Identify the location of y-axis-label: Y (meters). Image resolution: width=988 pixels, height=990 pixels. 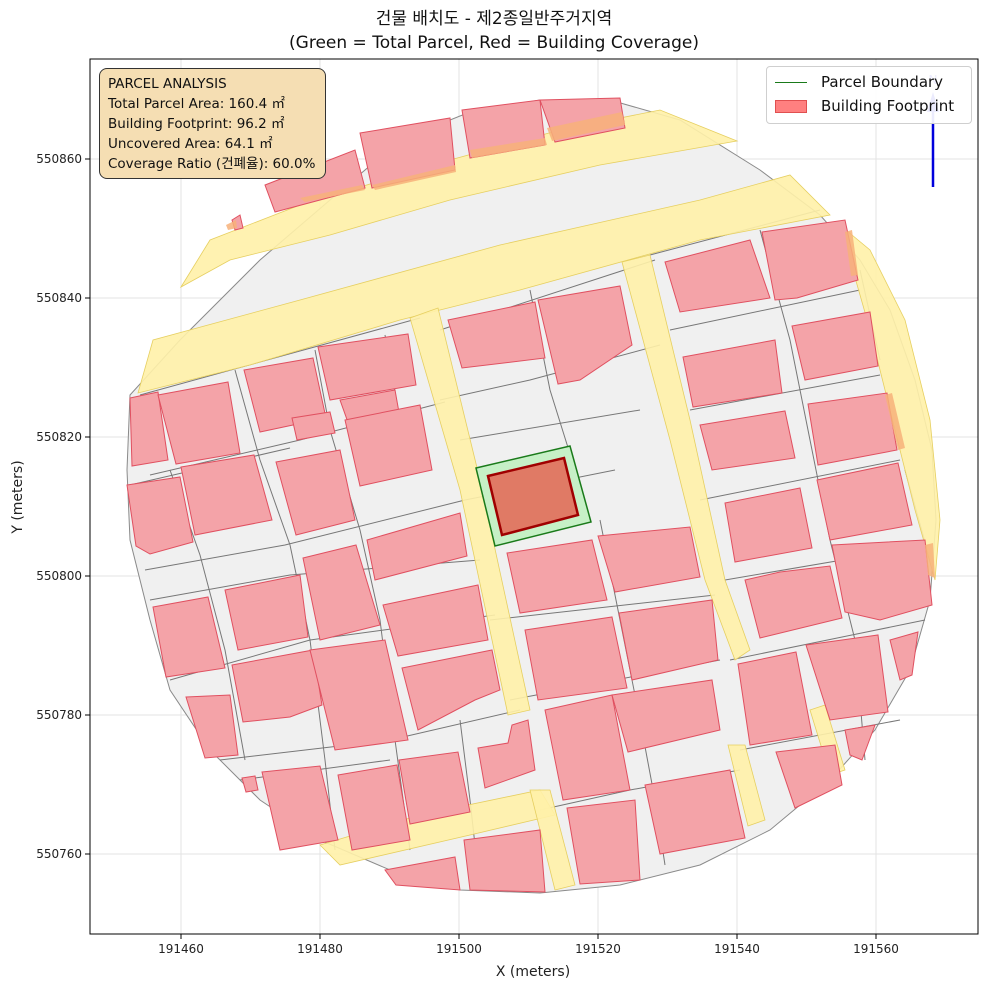
(18, 497).